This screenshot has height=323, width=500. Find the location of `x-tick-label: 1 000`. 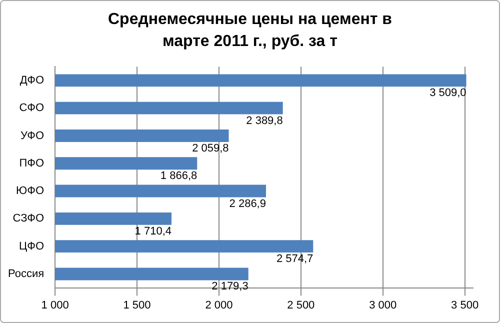

x-tick-label: 1 000 is located at coordinates (55, 305).